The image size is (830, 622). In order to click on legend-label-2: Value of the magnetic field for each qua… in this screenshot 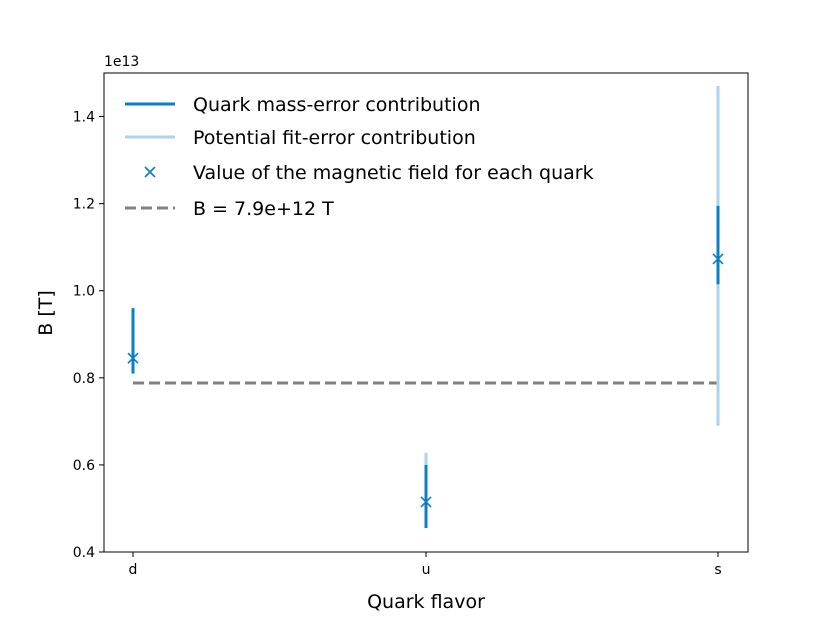, I will do `click(393, 173)`.